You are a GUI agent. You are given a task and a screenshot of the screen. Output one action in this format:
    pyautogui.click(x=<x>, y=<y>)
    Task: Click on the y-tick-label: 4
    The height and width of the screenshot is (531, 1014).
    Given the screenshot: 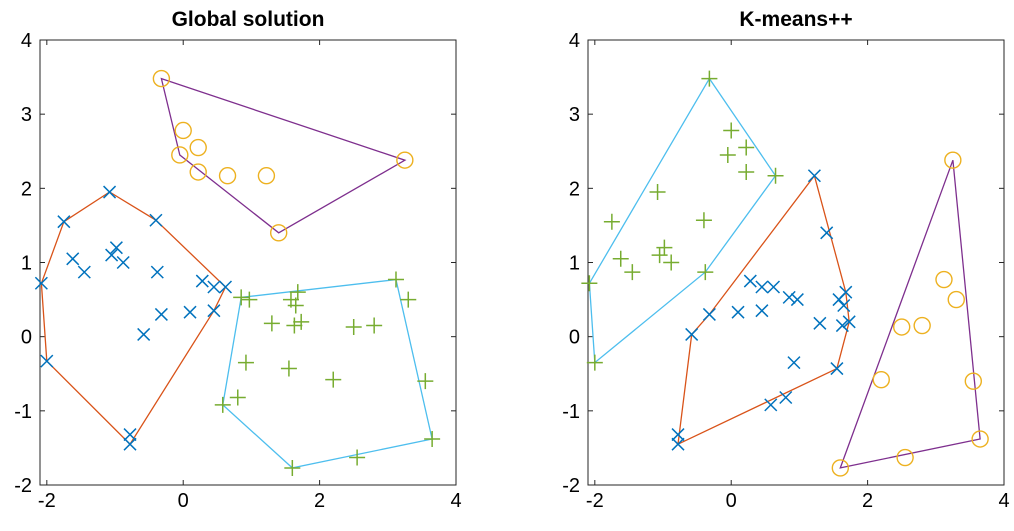 What is the action you would take?
    pyautogui.click(x=26, y=41)
    